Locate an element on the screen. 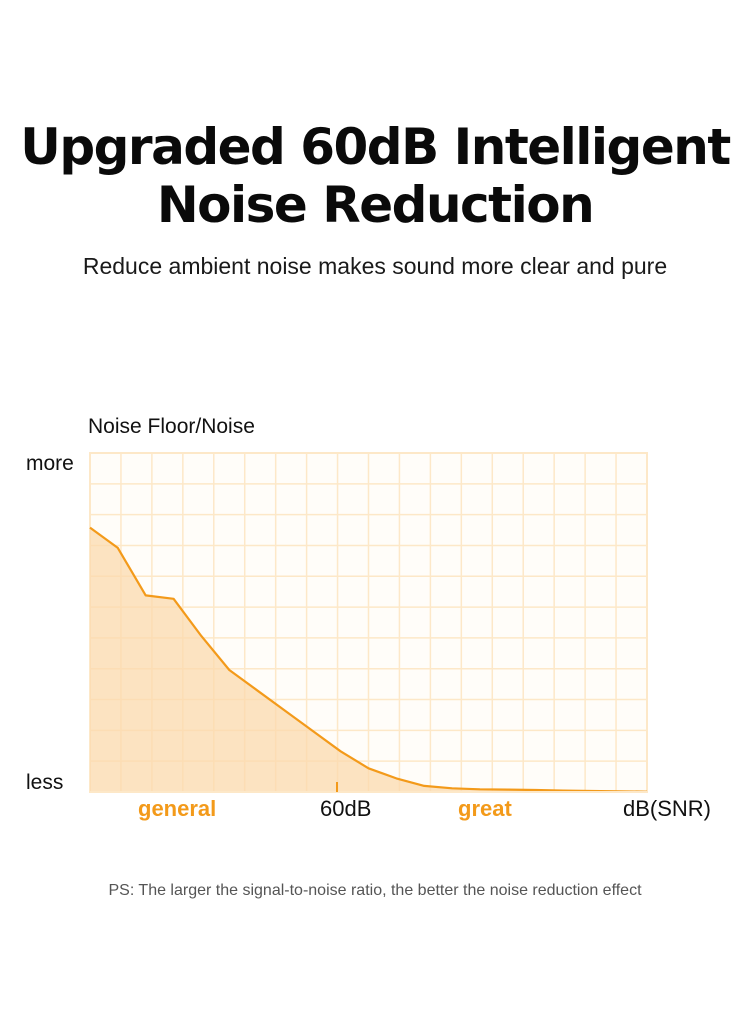 Image resolution: width=750 pixels, height=1025 pixels. x-category-great: great is located at coordinates (485, 808).